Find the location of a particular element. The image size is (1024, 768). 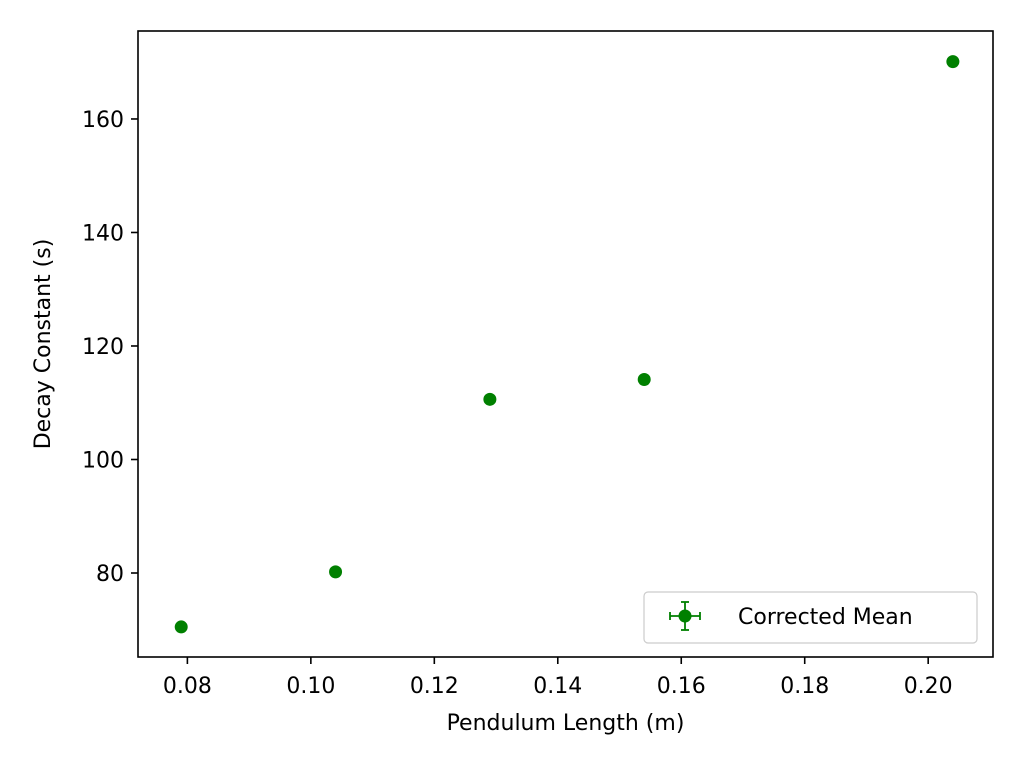

y-tick-label: 140 is located at coordinates (103, 233).